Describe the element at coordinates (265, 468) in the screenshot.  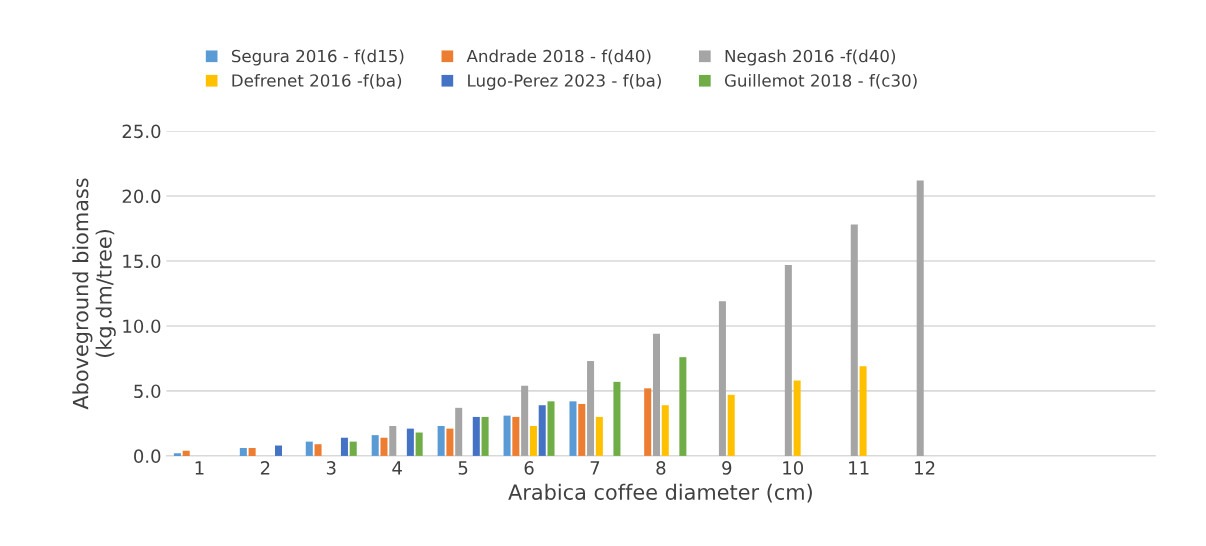
I see `x-tick-label: 2` at that location.